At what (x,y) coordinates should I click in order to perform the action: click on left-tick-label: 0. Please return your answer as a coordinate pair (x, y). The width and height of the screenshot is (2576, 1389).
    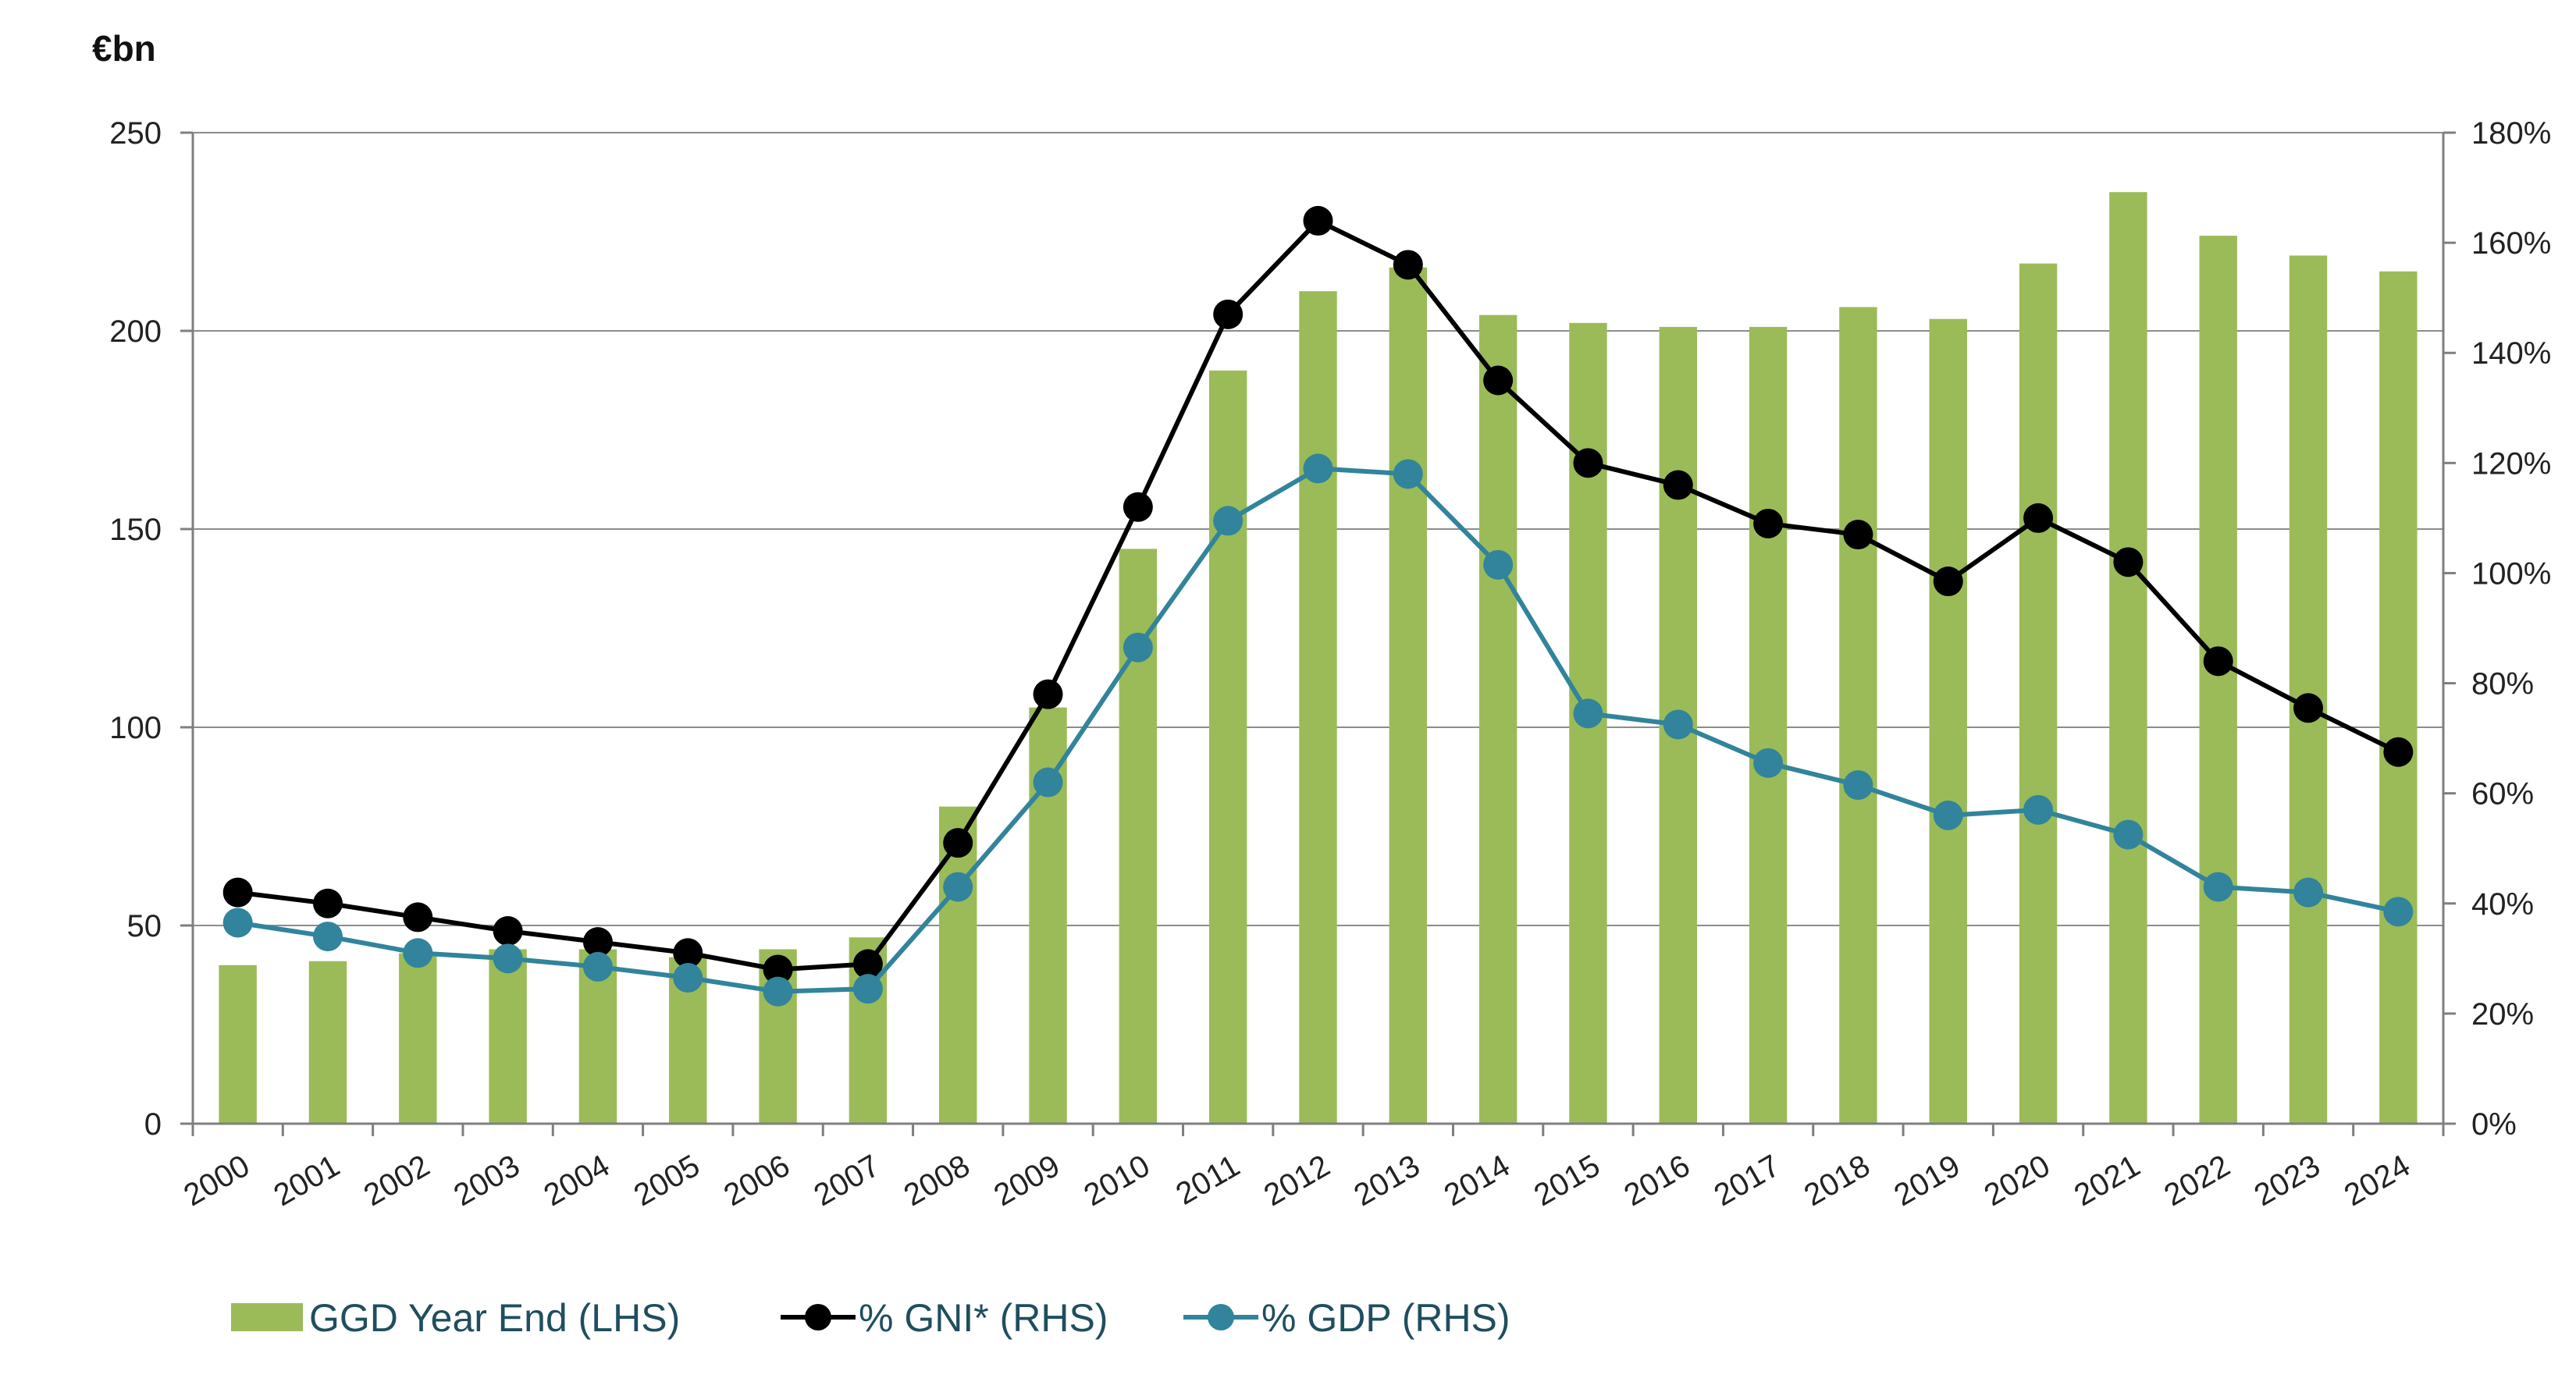
    Looking at the image, I should click on (153, 1125).